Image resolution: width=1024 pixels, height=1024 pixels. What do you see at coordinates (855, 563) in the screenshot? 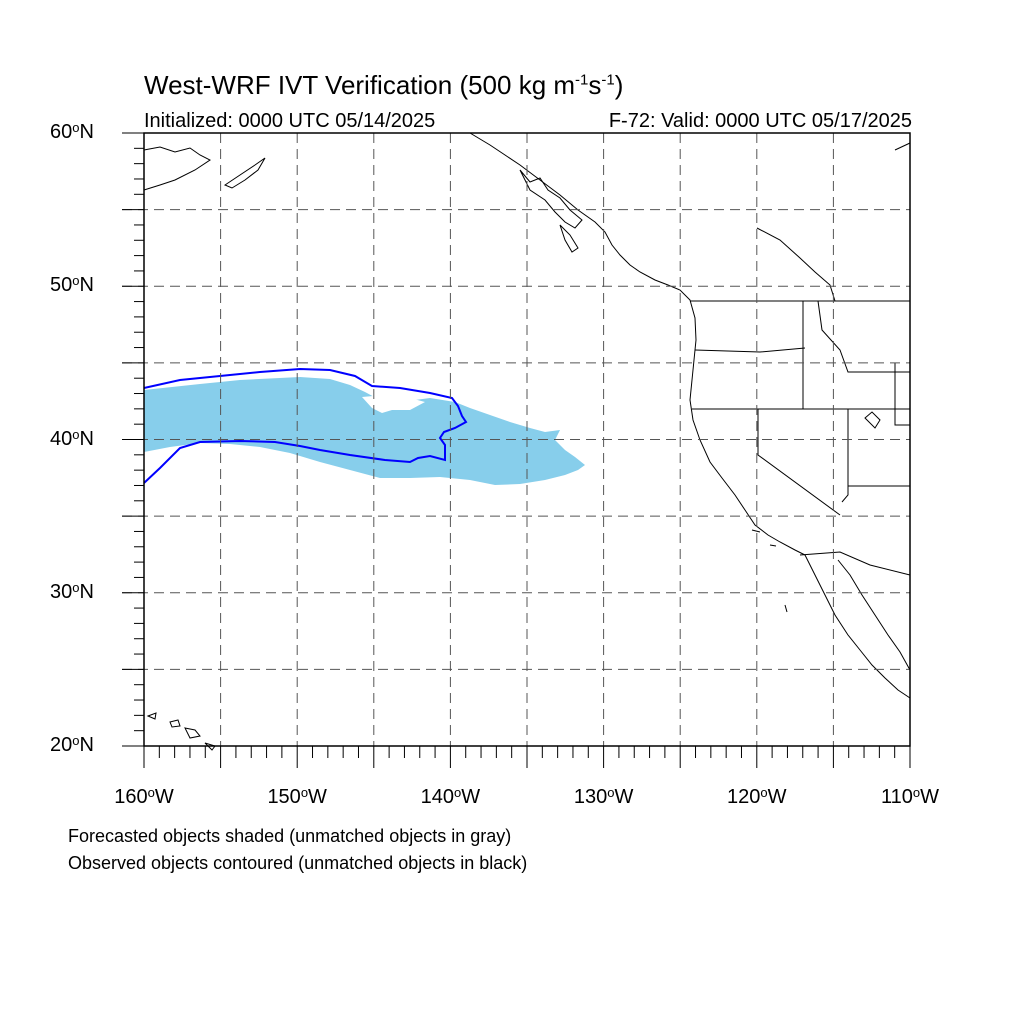
I see `mexico-border` at bounding box center [855, 563].